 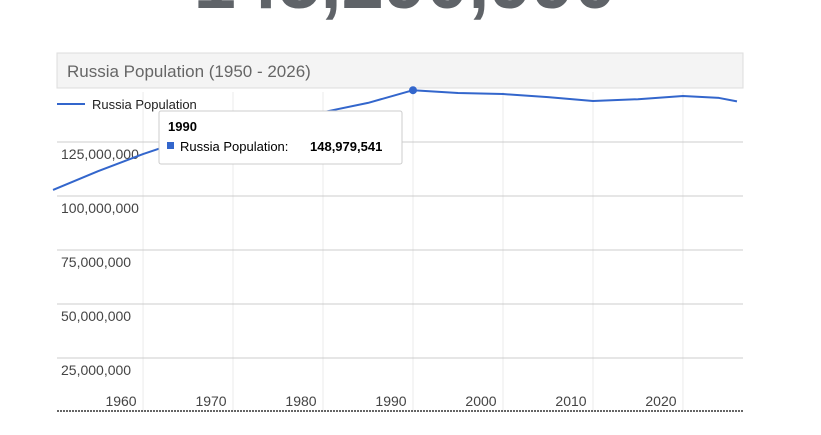 I want to click on y-tick-label: 75,000,000, so click(x=96, y=262).